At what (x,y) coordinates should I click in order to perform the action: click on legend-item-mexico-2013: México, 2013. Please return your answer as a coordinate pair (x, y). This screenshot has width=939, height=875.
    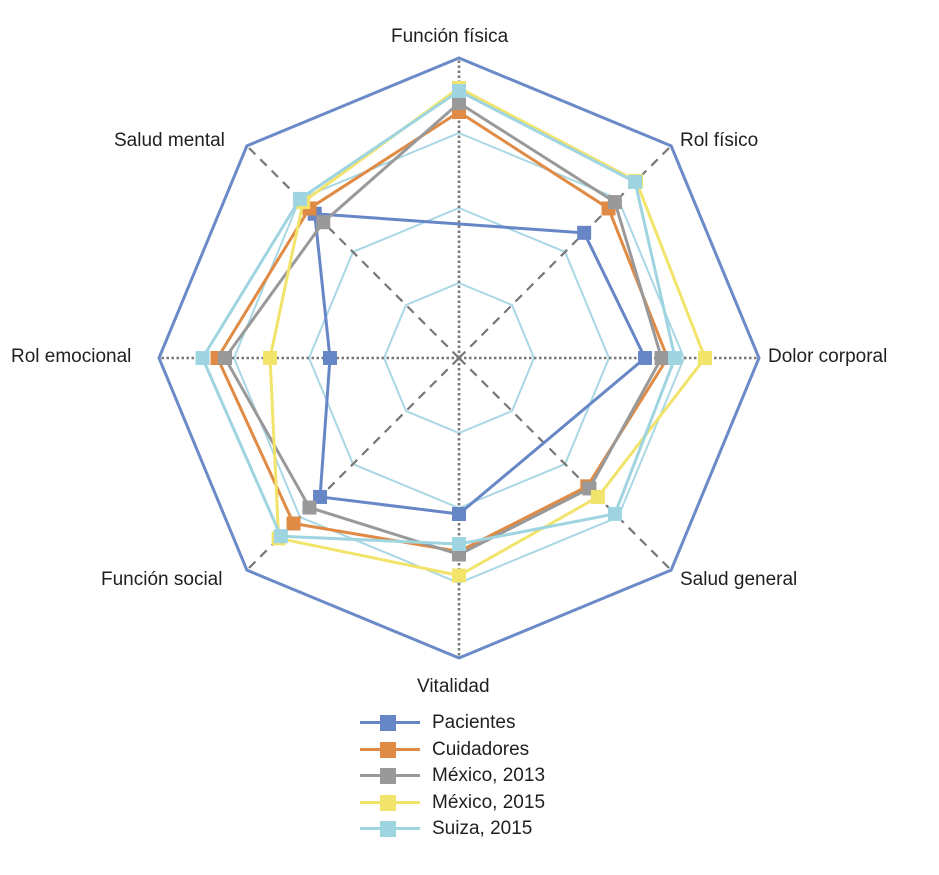
    Looking at the image, I should click on (452, 776).